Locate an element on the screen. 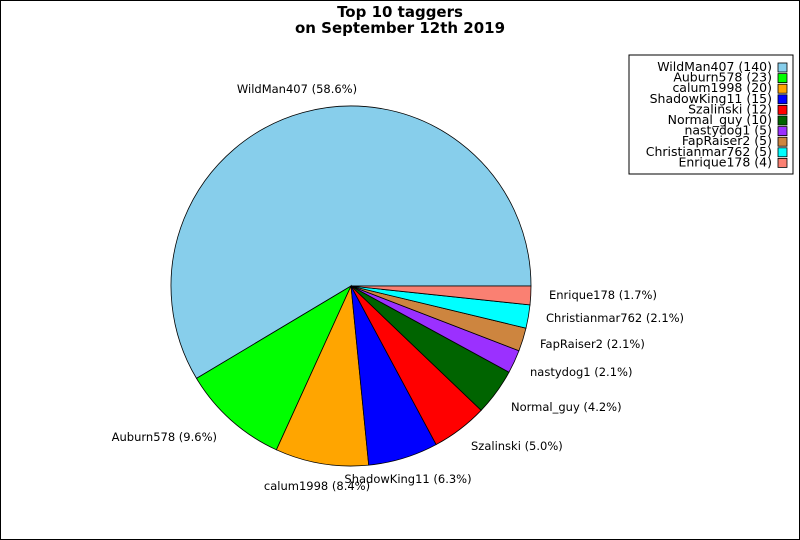 The width and height of the screenshot is (800, 540). chart-title-line-1: Top 10 taggers is located at coordinates (400, 12).